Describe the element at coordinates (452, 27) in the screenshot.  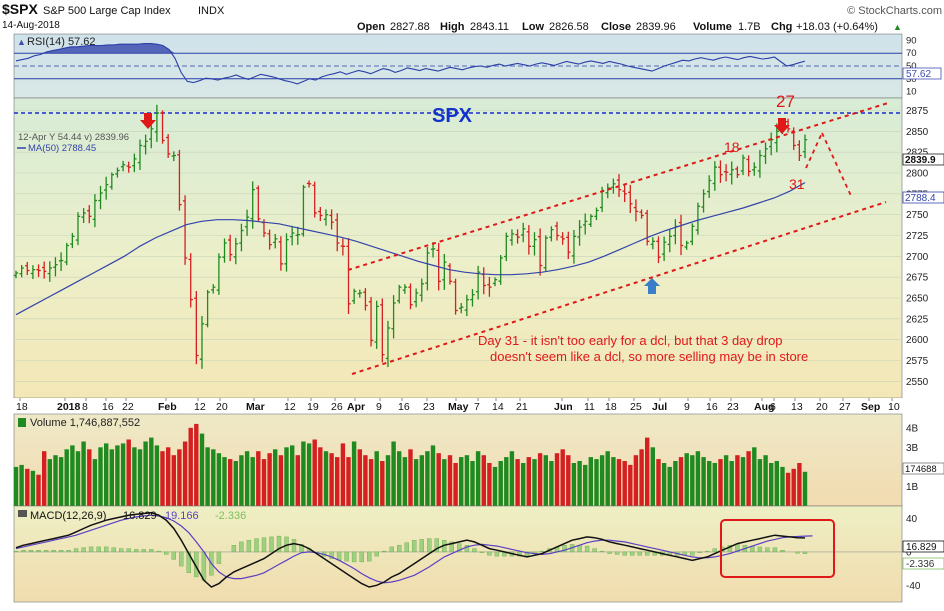
I see `high-label: High` at that location.